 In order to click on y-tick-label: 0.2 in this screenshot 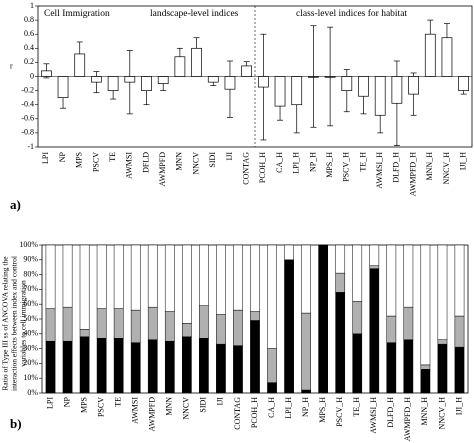, I will do `click(29, 61)`.